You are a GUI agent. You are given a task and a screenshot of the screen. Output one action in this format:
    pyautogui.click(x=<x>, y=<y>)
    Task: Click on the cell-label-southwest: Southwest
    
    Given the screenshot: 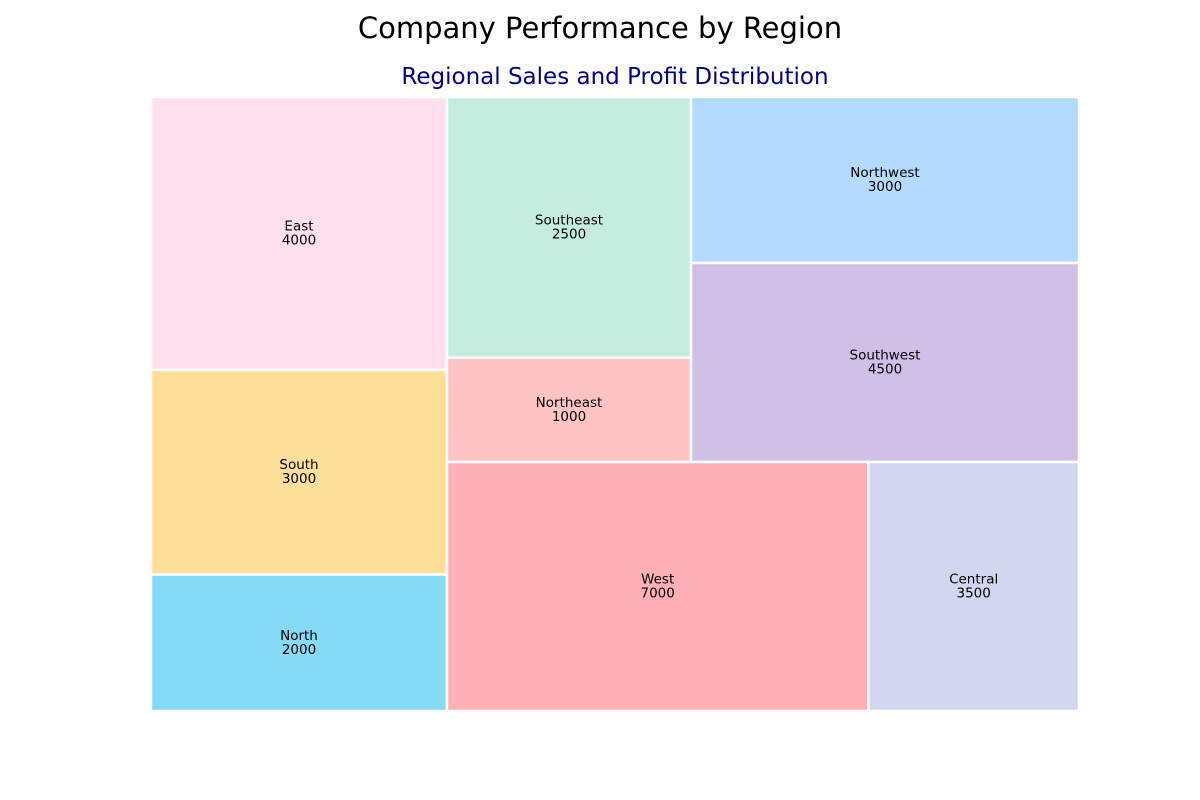 What is the action you would take?
    pyautogui.click(x=885, y=356)
    